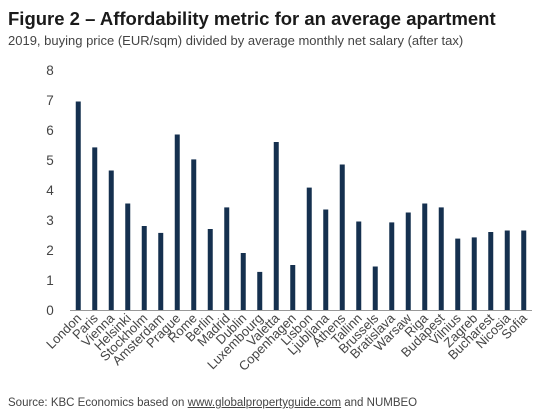 The width and height of the screenshot is (542, 417). Describe the element at coordinates (392, 266) in the screenshot. I see `bar-bratislava` at that location.